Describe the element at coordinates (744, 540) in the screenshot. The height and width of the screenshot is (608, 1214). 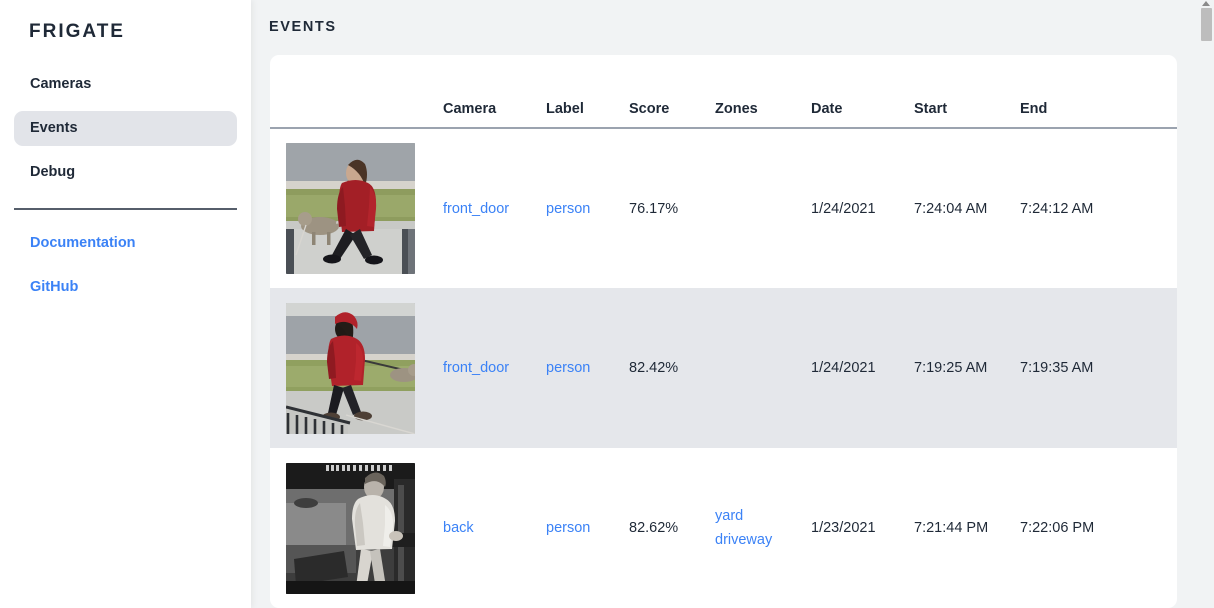
I see `event-zone-item: driveway` at that location.